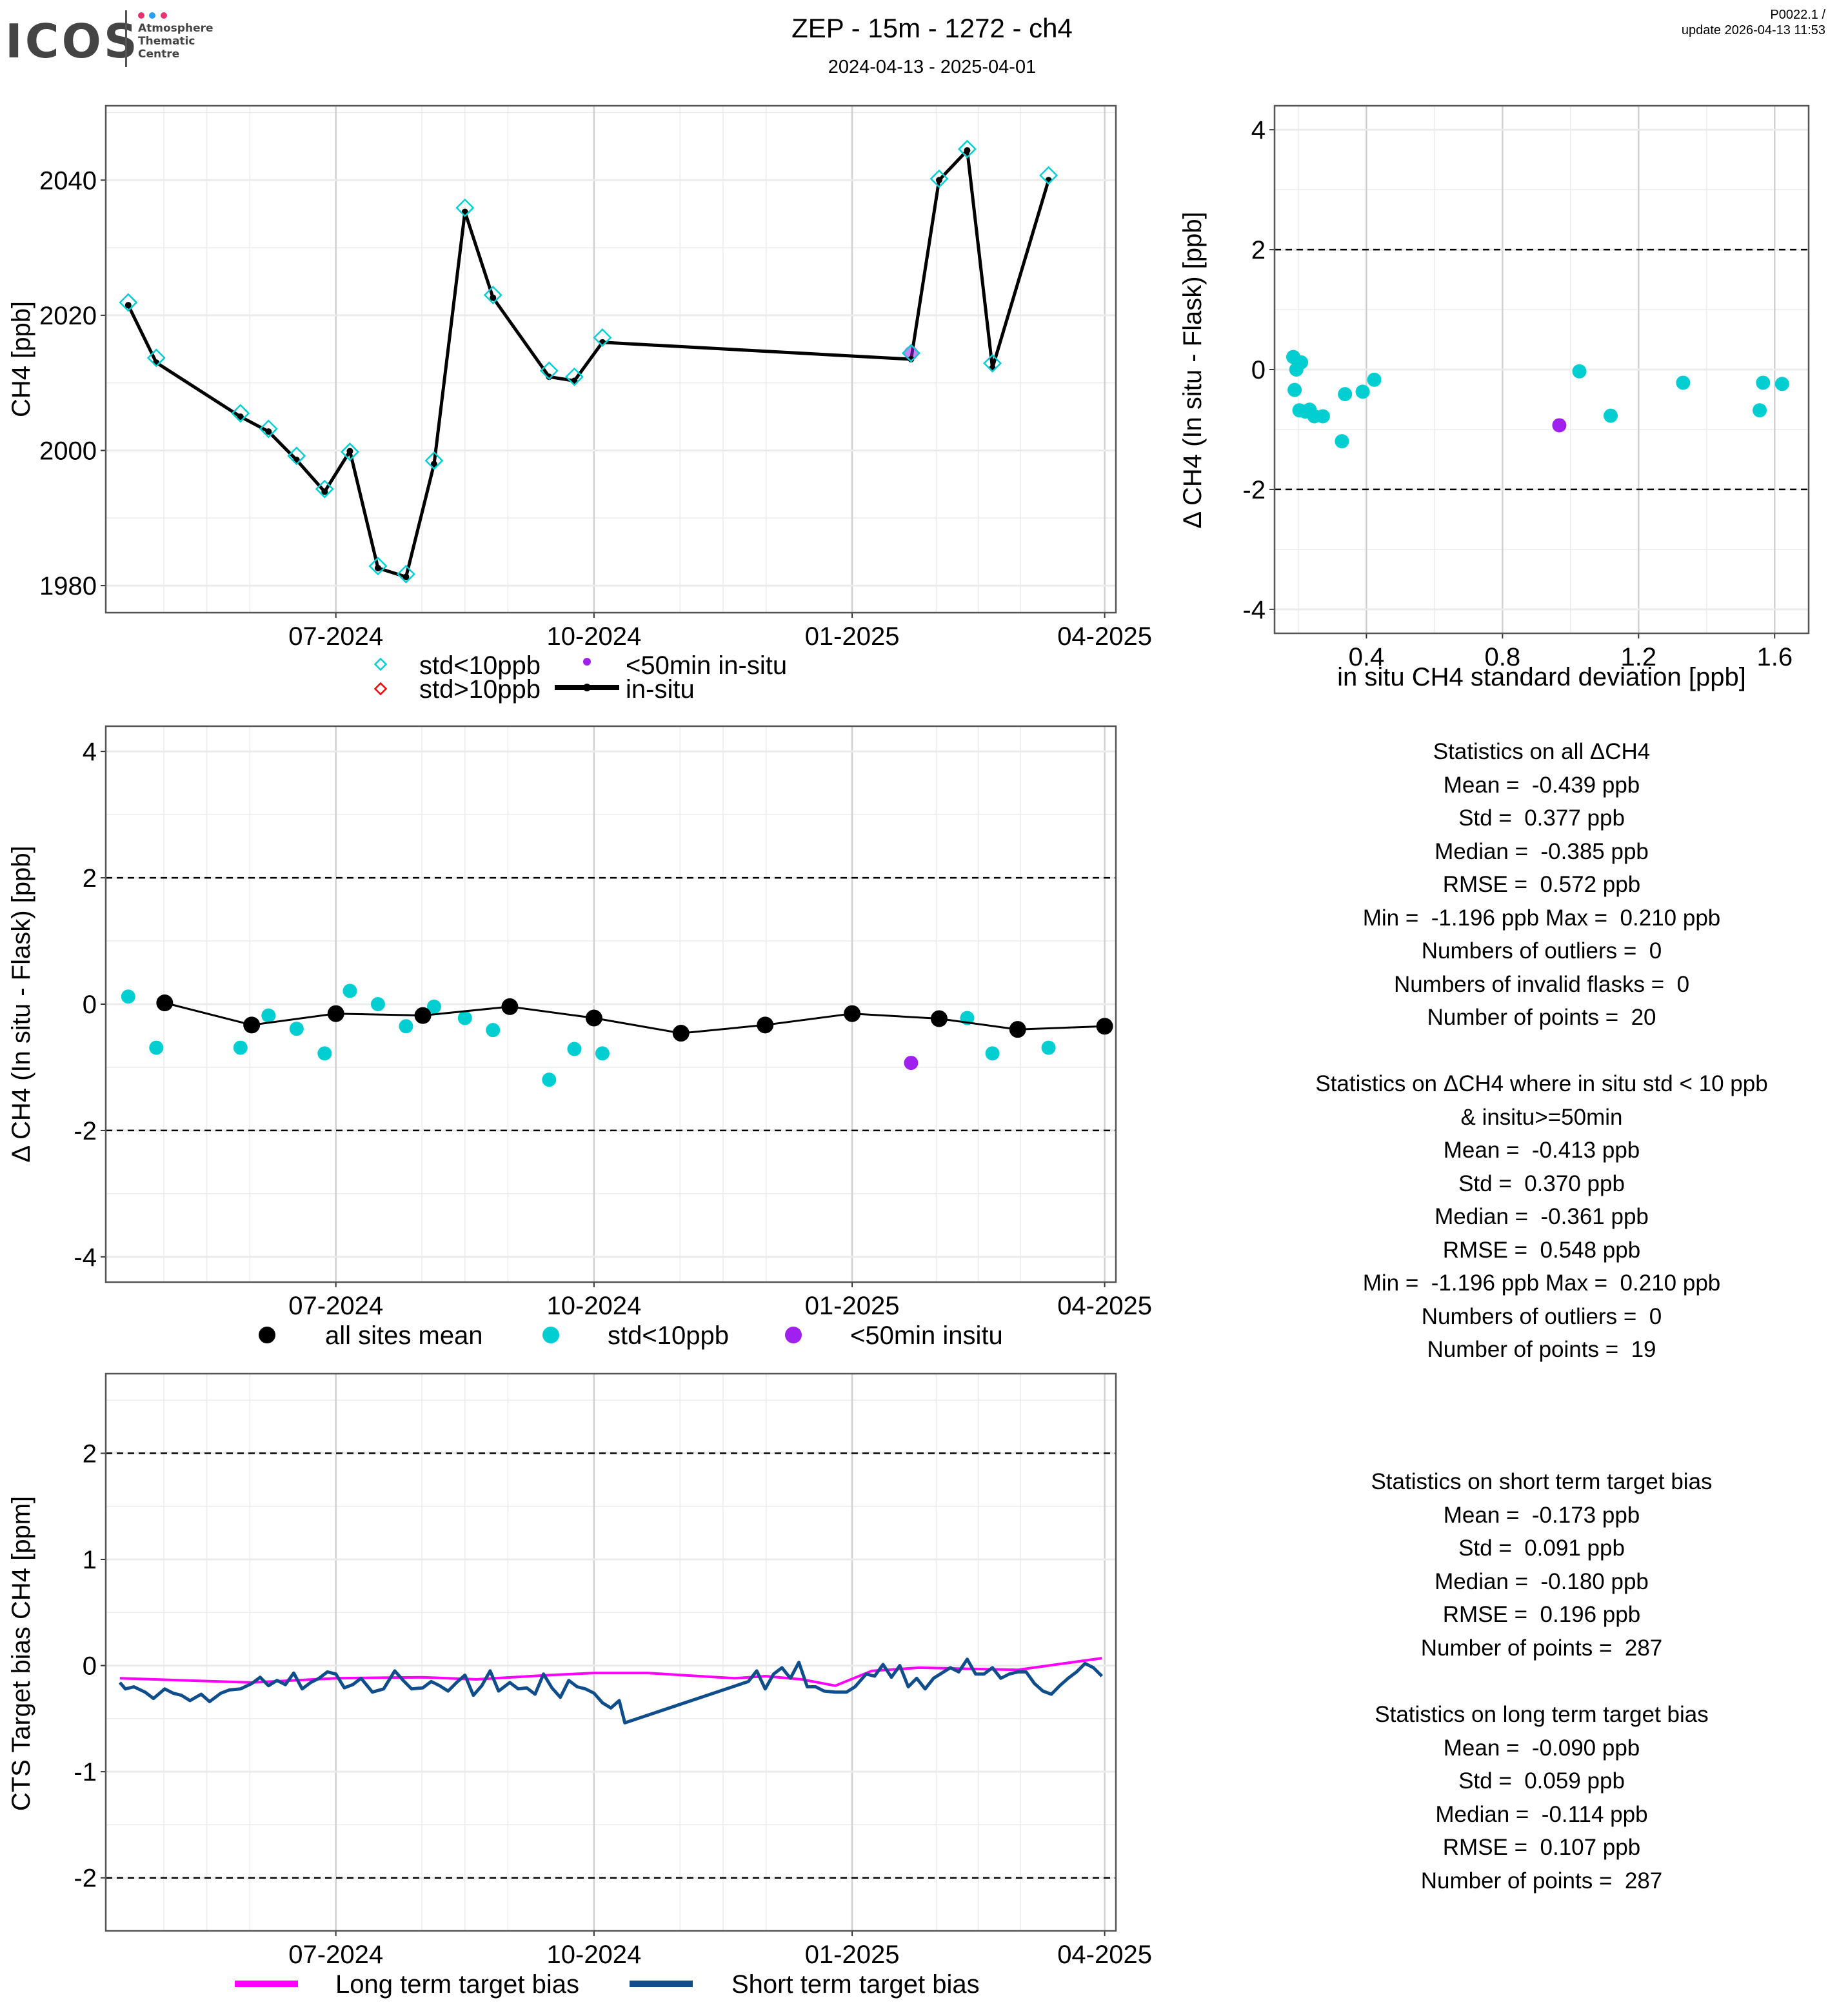  What do you see at coordinates (932, 67) in the screenshot?
I see `page-subtitle: 2024-04-13 - 2025-04-01` at bounding box center [932, 67].